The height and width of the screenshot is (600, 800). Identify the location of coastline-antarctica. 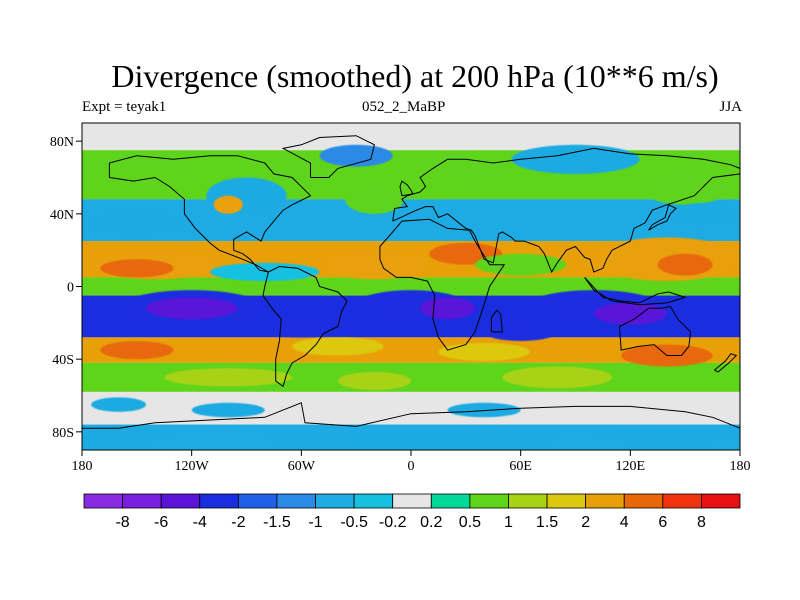
(411, 415).